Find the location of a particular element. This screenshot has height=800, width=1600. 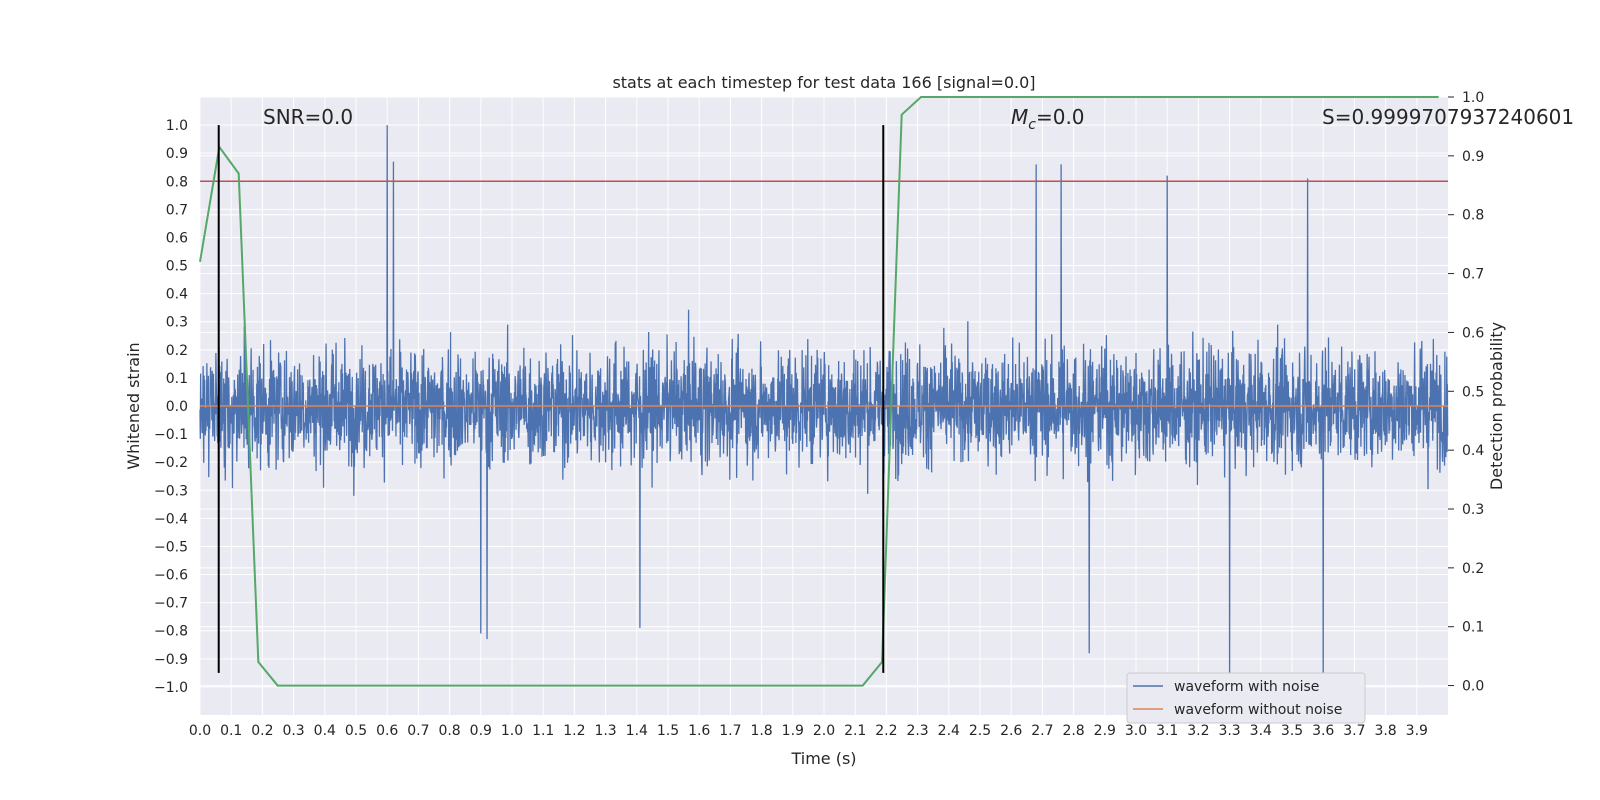

y-tick-label: 0.2 is located at coordinates (177, 351).